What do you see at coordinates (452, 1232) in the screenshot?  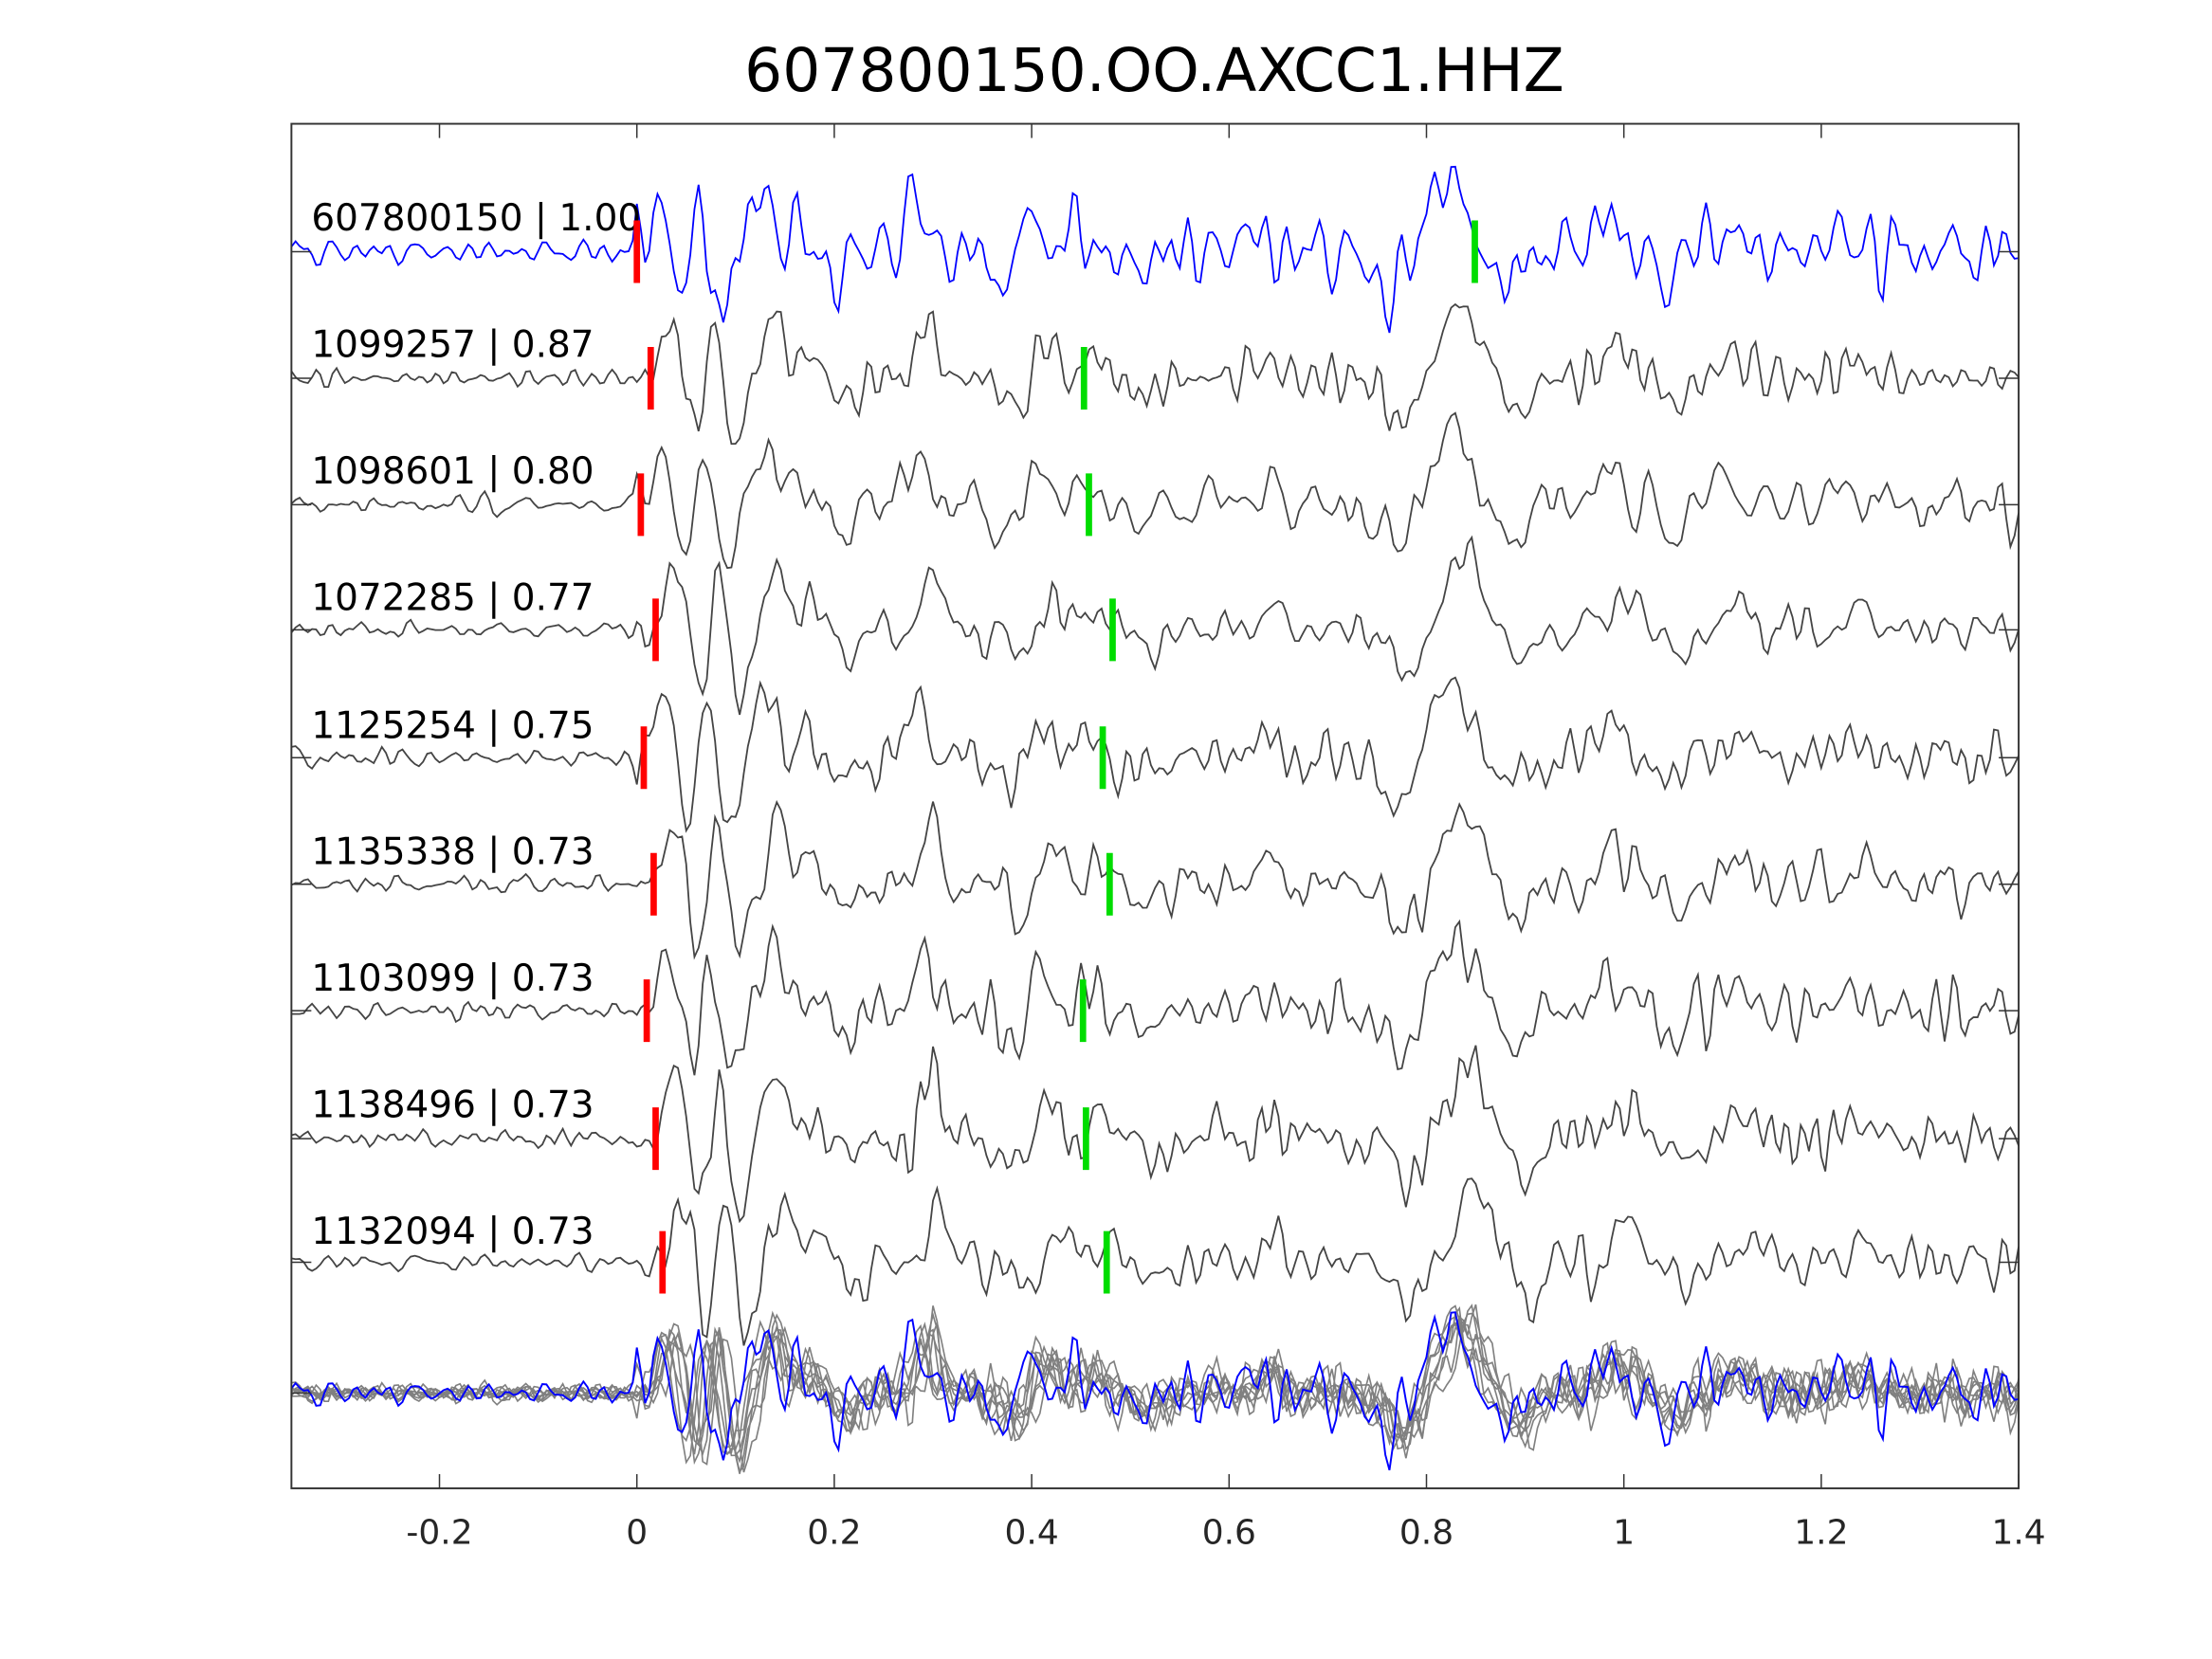 I see `trace-label: 1132094 | 0.73` at bounding box center [452, 1232].